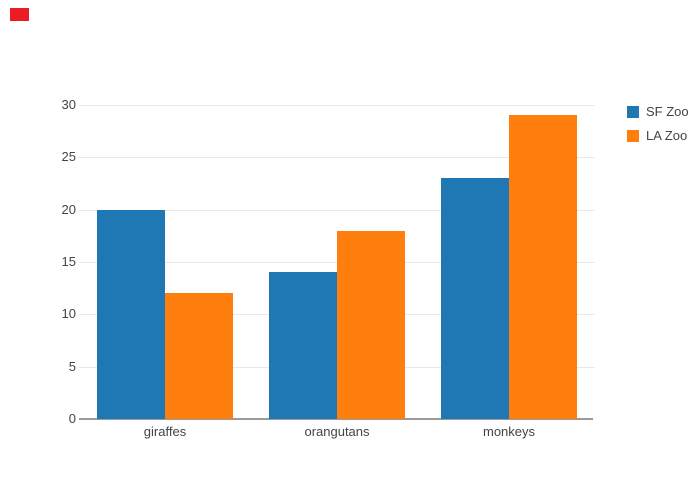 This screenshot has width=700, height=500. I want to click on bar-sf-zoo-orangutans, so click(303, 345).